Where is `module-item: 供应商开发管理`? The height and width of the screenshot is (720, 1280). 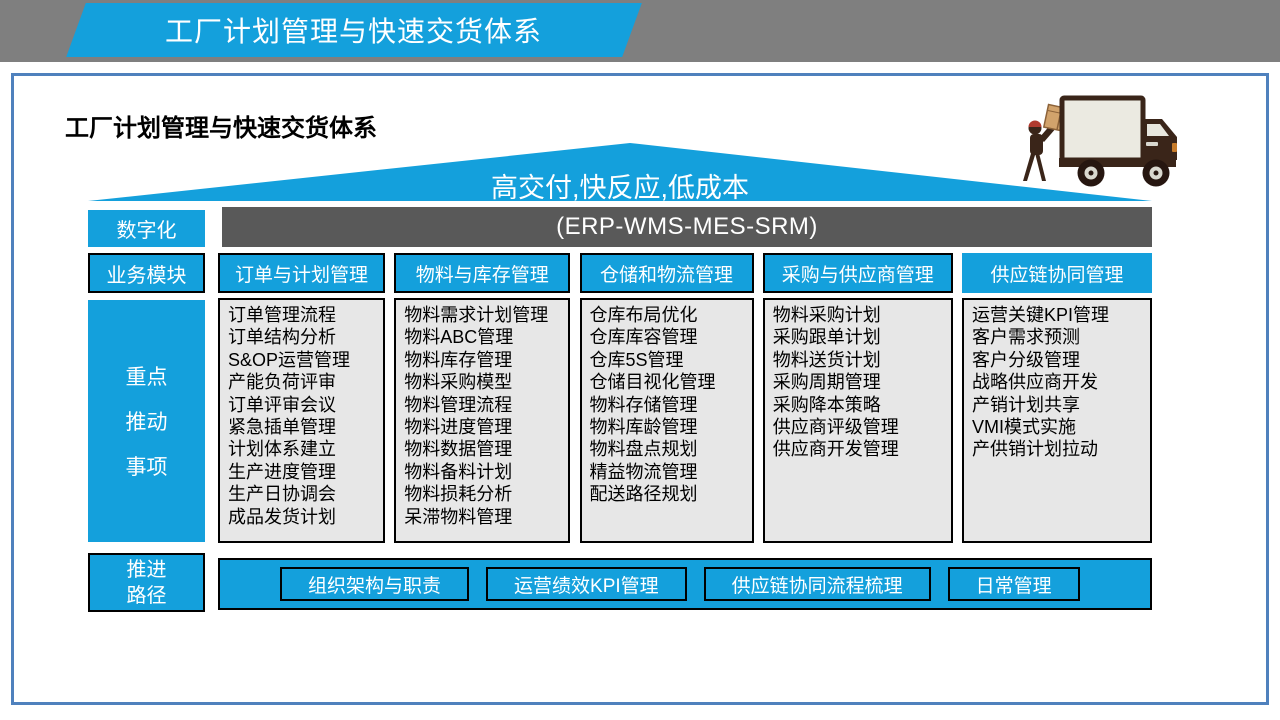
module-item: 供应商开发管理 is located at coordinates (835, 449).